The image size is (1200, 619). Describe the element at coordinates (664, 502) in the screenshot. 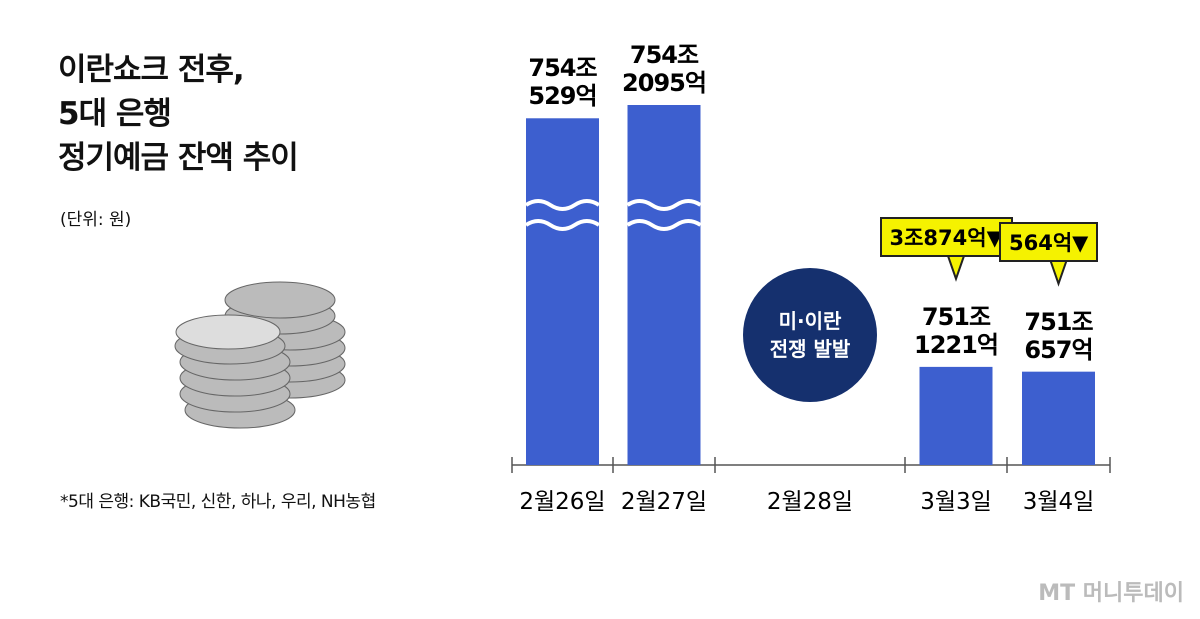

I see `x-tick-label: 2월27일` at that location.